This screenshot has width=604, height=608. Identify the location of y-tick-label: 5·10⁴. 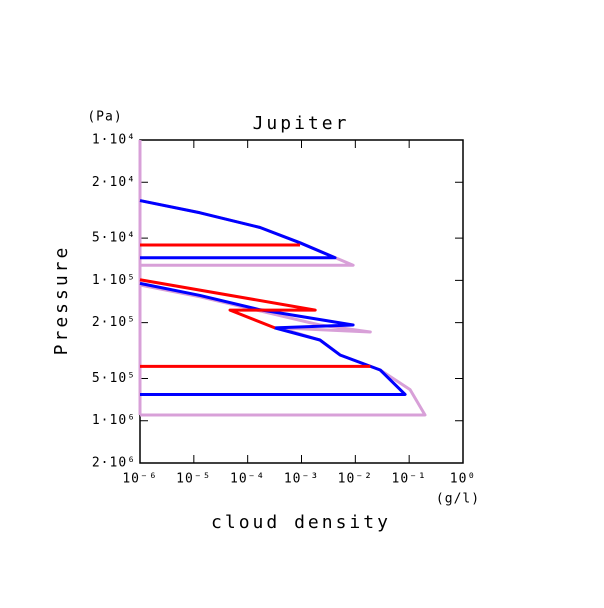
(114, 238).